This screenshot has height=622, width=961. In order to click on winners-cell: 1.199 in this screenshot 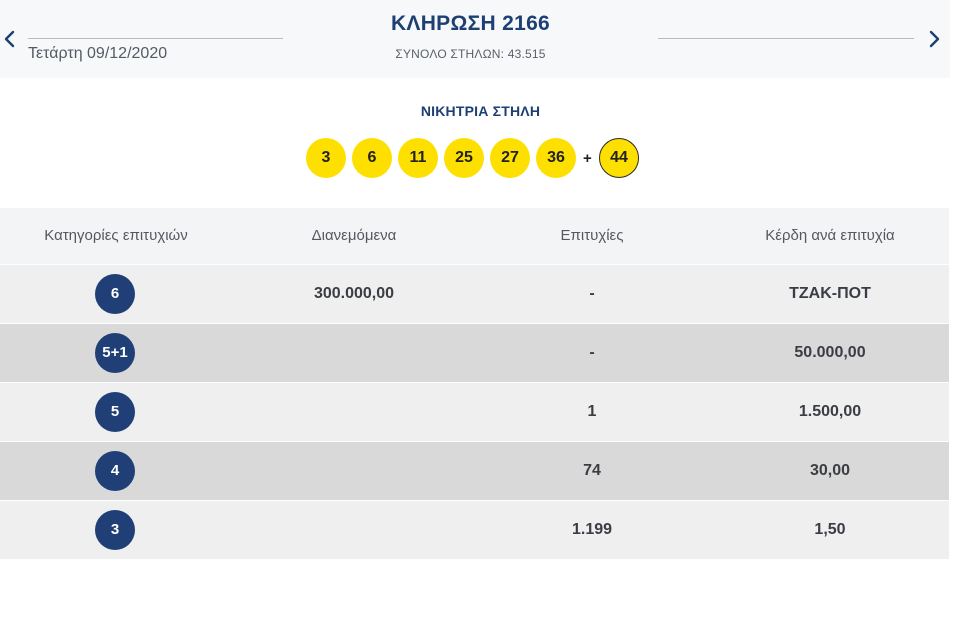, I will do `click(592, 529)`.